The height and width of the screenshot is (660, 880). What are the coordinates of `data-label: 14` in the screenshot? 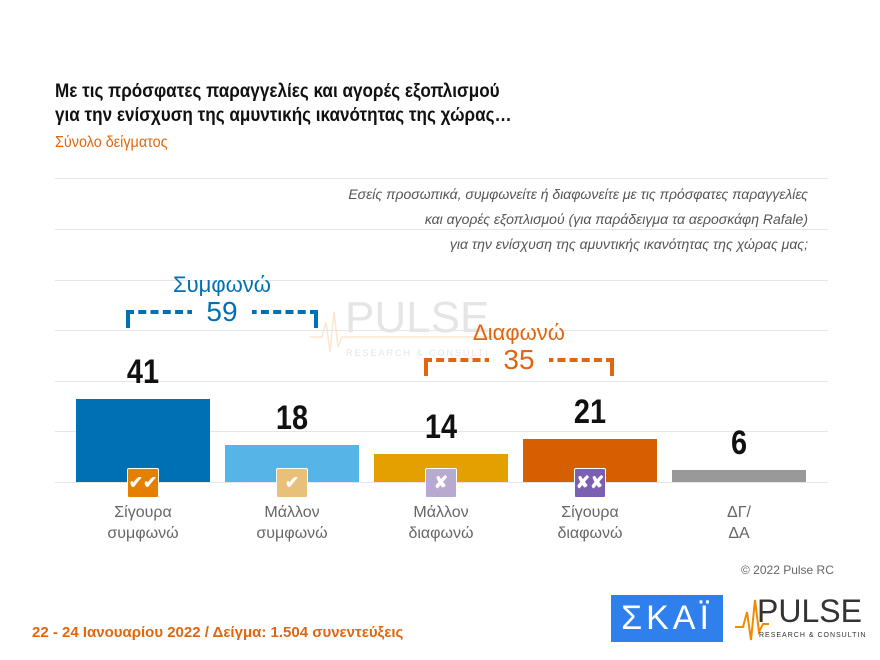 It's located at (441, 426).